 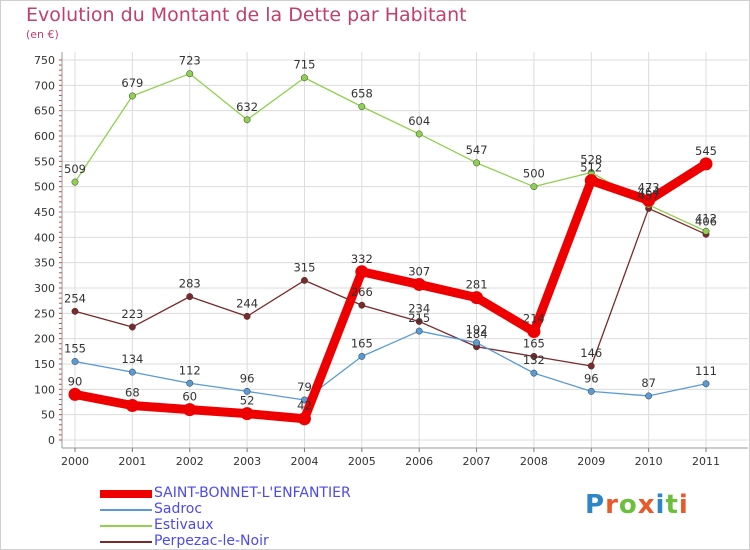 I want to click on data-label: 215, so click(x=419, y=318).